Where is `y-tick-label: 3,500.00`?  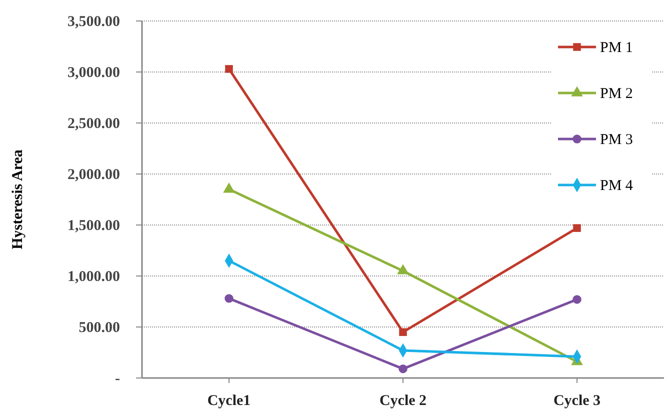 y-tick-label: 3,500.00 is located at coordinates (94, 22).